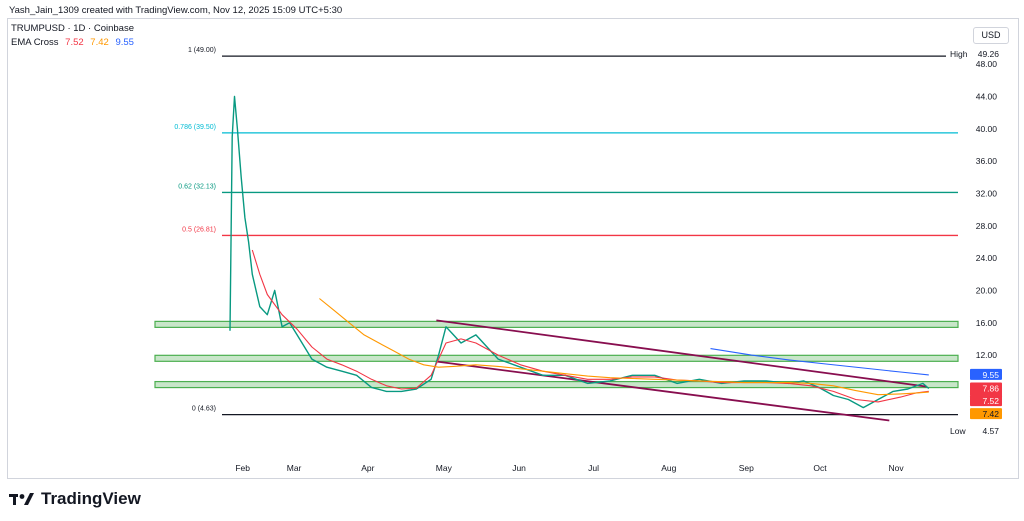  I want to click on fib-label-4: 0.5 (26.81), so click(199, 229).